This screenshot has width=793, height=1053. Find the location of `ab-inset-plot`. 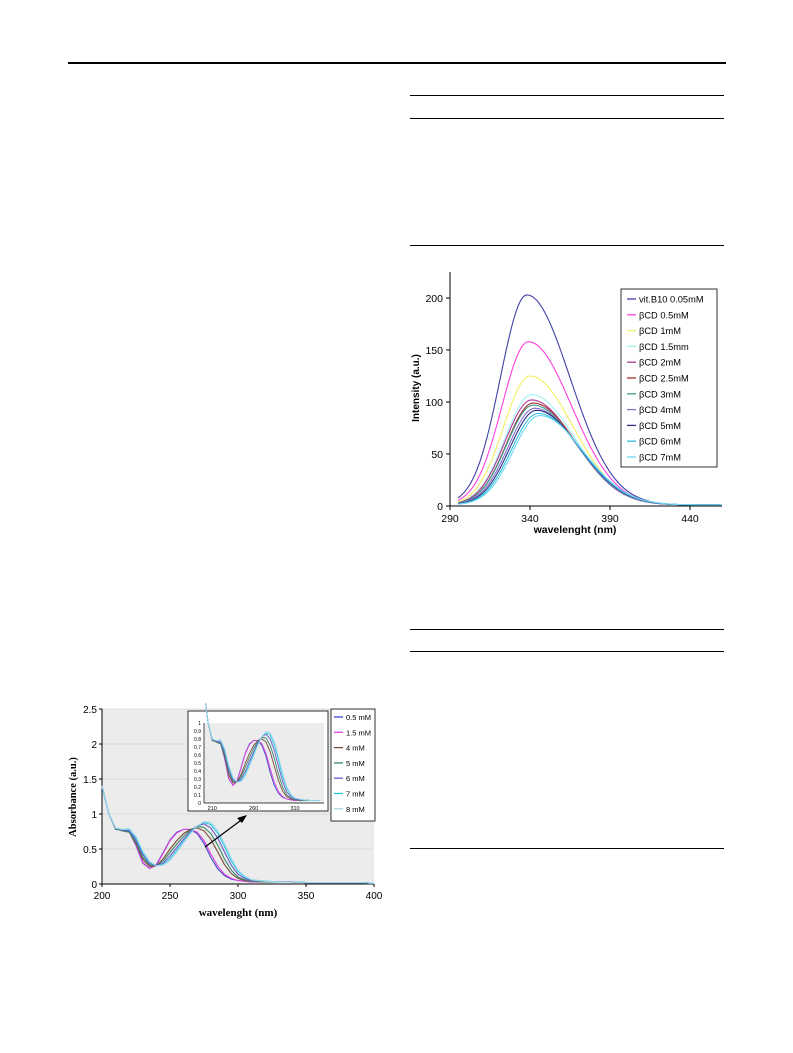

ab-inset-plot is located at coordinates (264, 763).